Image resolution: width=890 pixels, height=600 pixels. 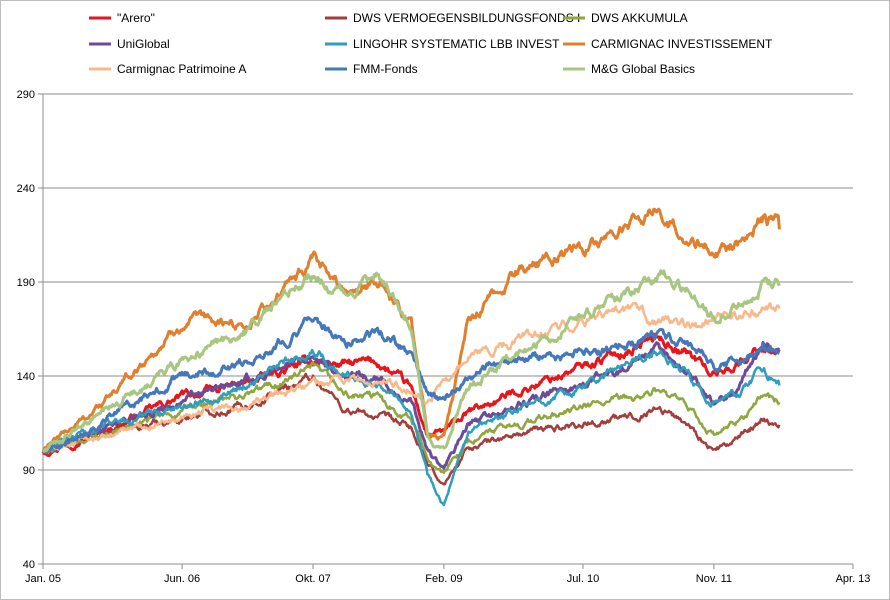 I want to click on y-tick-label: 140, so click(x=26, y=377).